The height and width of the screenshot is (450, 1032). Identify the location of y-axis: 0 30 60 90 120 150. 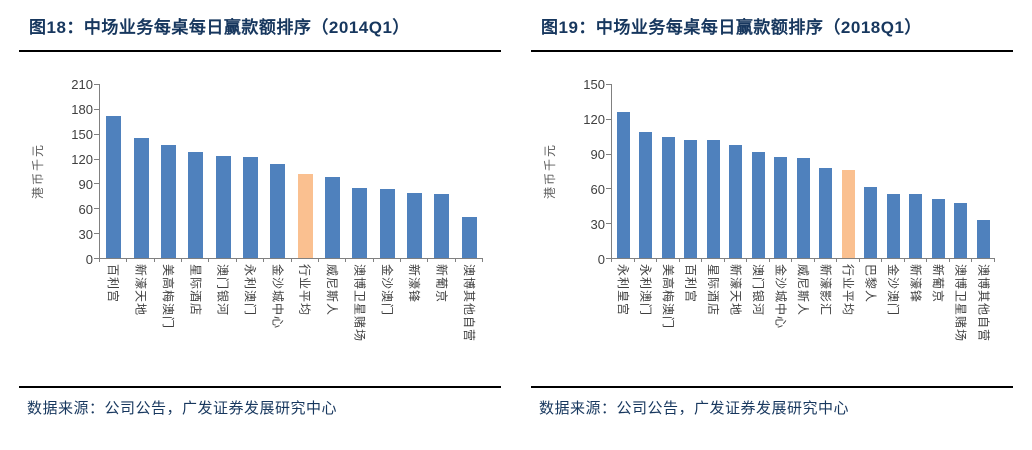
(589, 172).